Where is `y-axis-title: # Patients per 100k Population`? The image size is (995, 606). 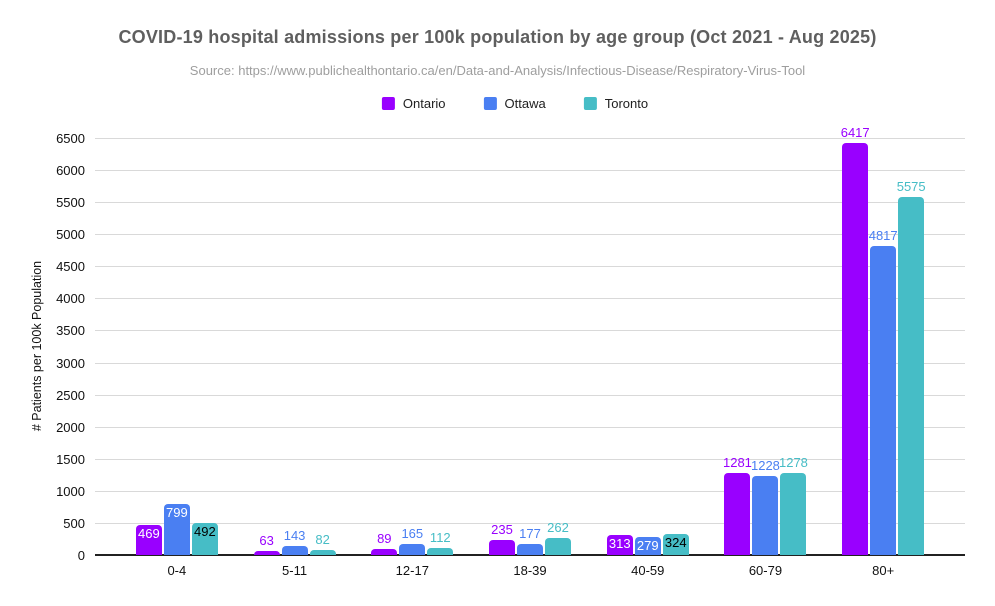 y-axis-title: # Patients per 100k Population is located at coordinates (37, 346).